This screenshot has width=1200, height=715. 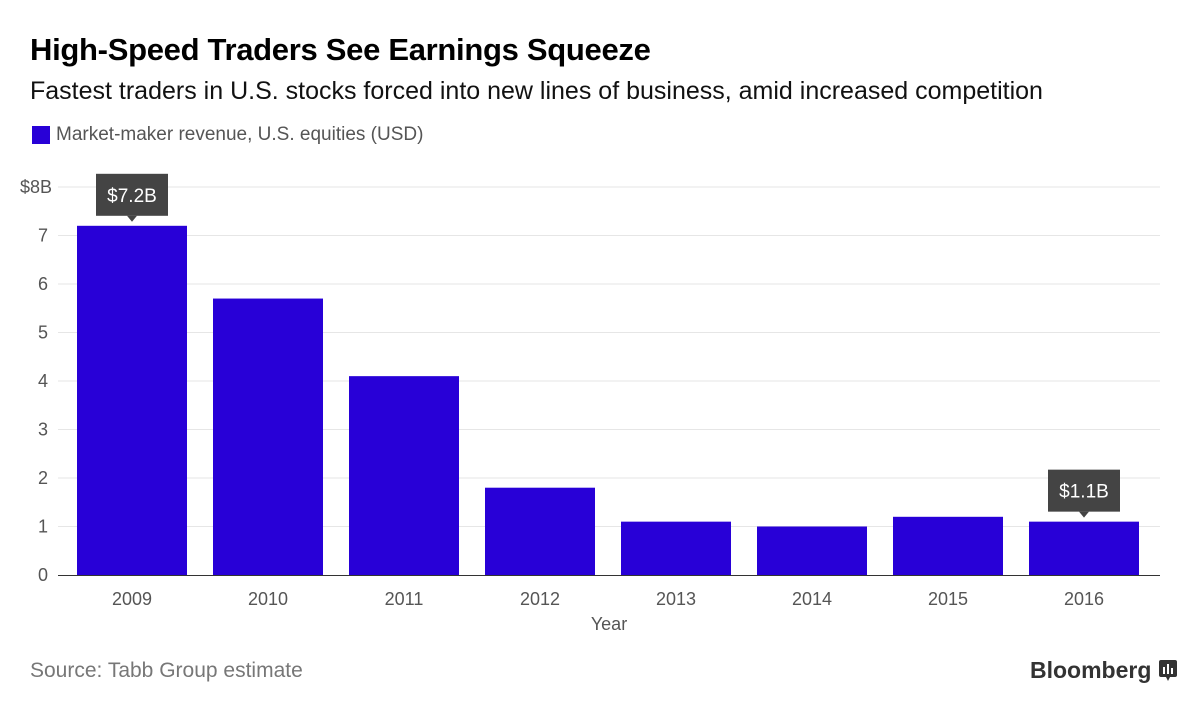 What do you see at coordinates (43, 333) in the screenshot?
I see `y-tick-label: 5` at bounding box center [43, 333].